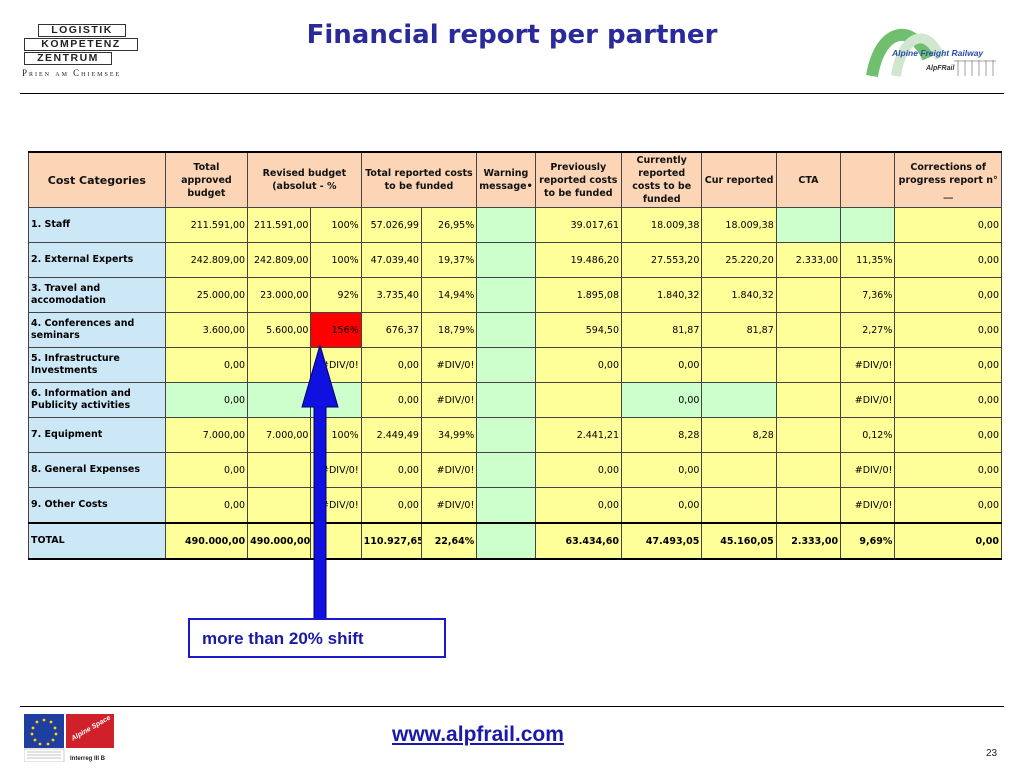 The image size is (1024, 768). Describe the element at coordinates (578, 295) in the screenshot. I see `value-cell-prev: 1.895,08` at that location.